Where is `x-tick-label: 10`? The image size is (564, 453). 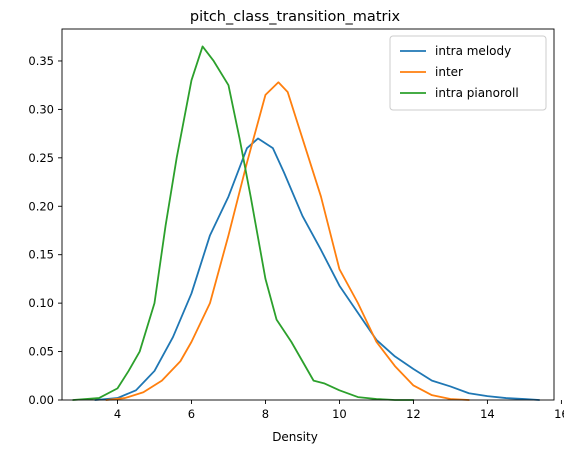
x-tick-label: 10 is located at coordinates (339, 414).